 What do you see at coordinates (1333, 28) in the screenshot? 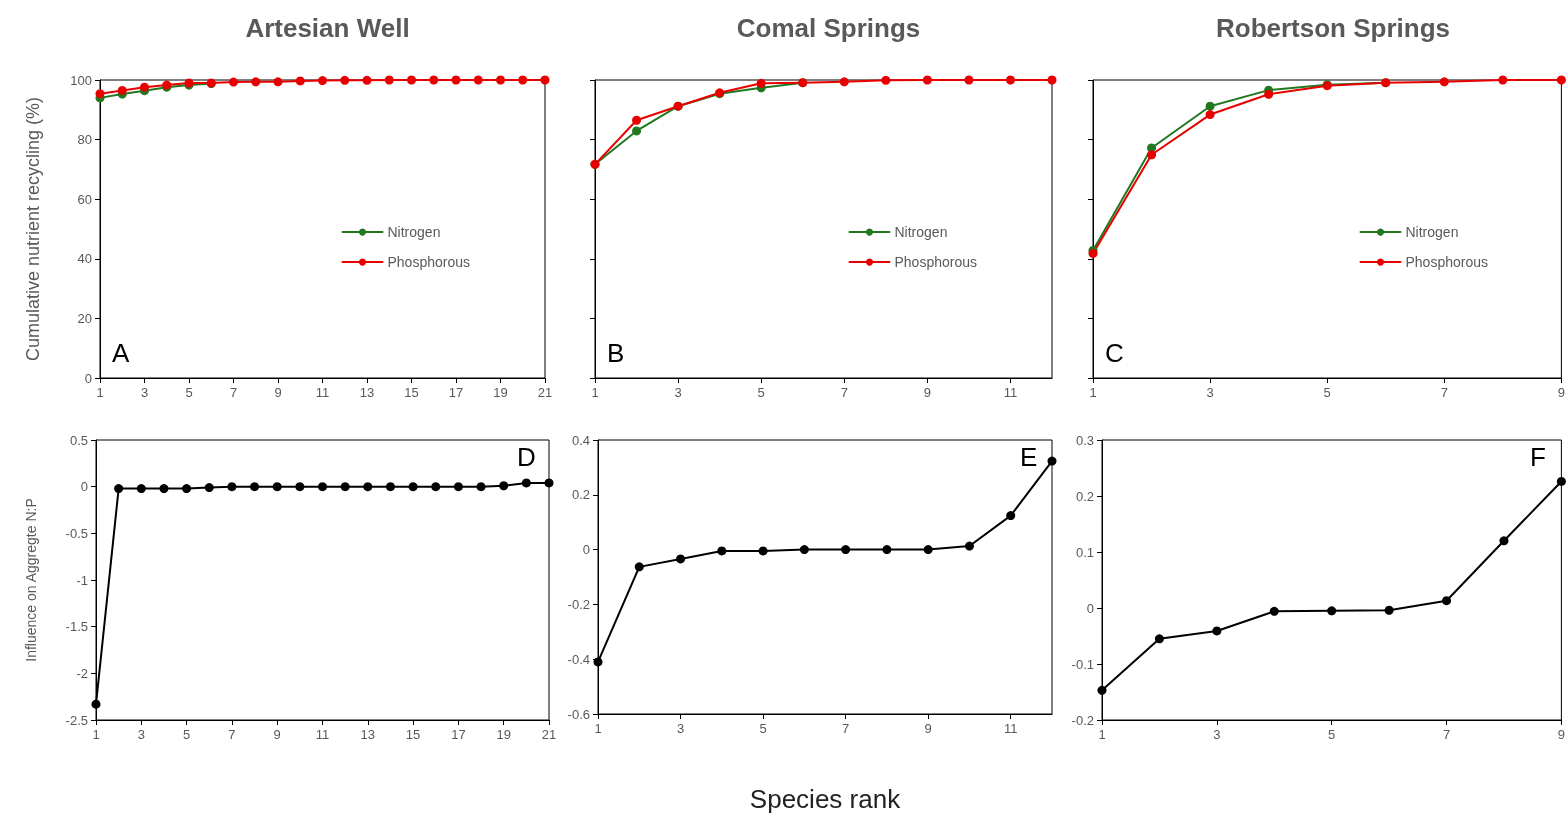
I see `chart-title: Robertson Springs` at bounding box center [1333, 28].